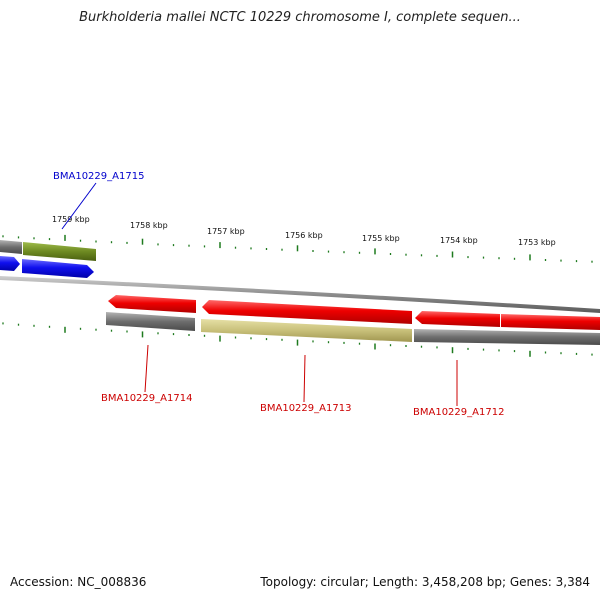 The image size is (600, 600). What do you see at coordinates (149, 225) in the screenshot?
I see `kbp-label-1758: 1758 kbp` at bounding box center [149, 225].